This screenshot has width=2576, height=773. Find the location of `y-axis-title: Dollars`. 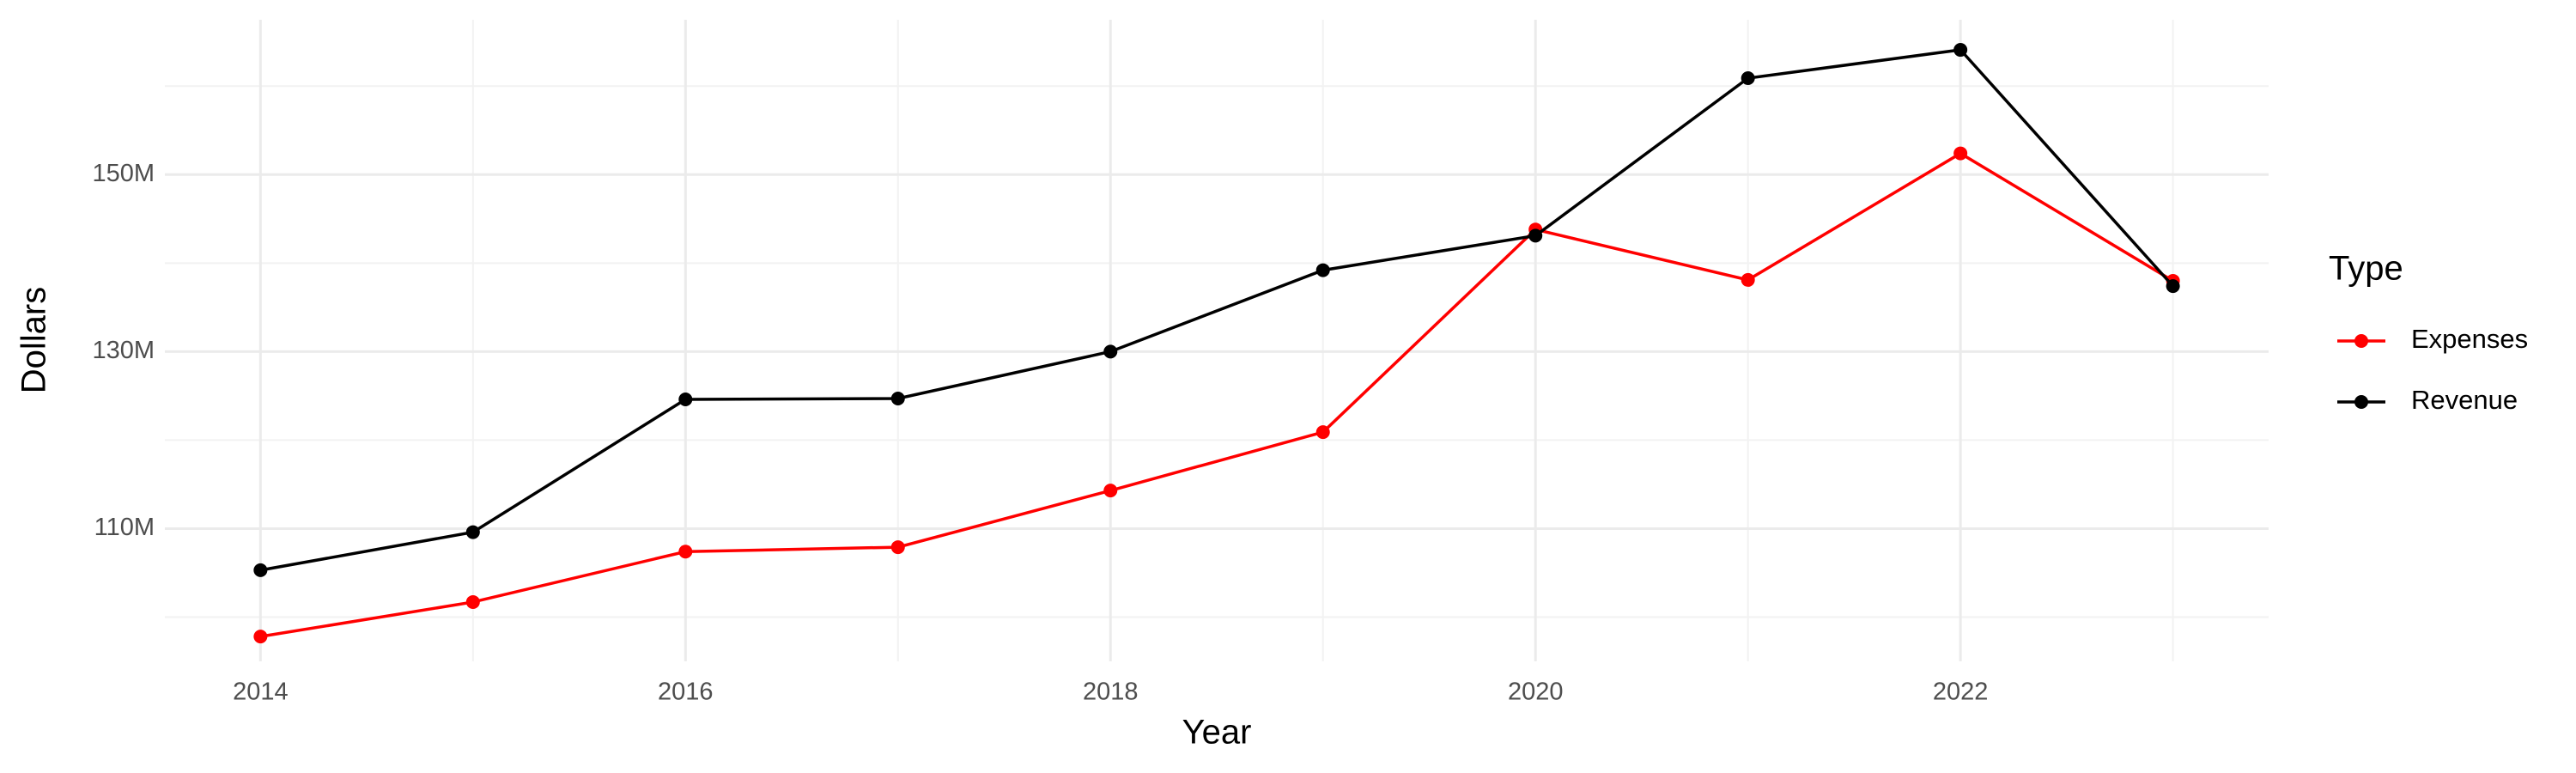

y-axis-title: Dollars is located at coordinates (34, 340).